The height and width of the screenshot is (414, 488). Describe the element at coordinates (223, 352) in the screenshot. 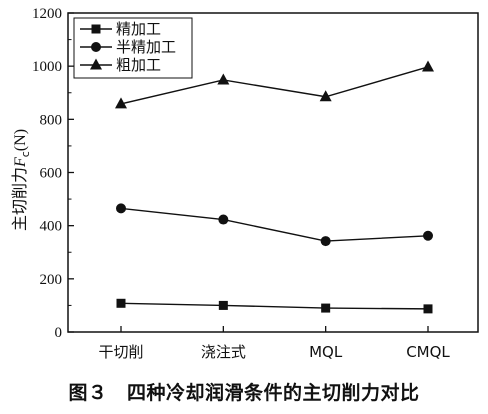

I see `x-tick-label: 浇注式` at that location.